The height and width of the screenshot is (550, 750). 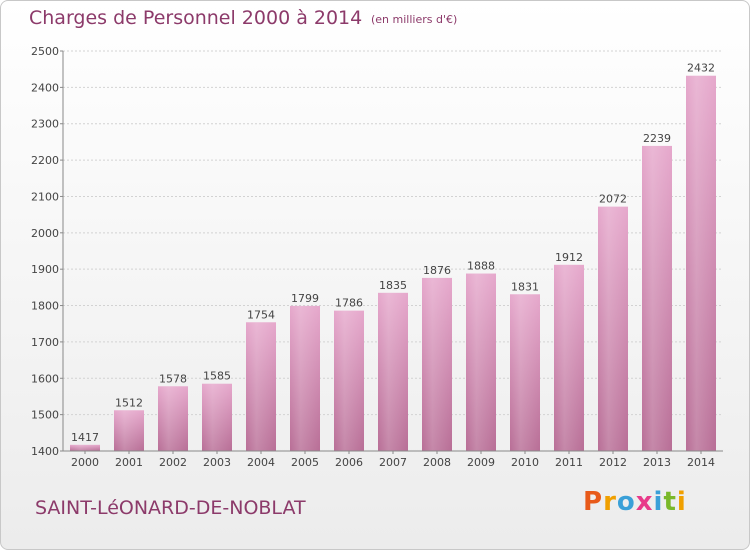 I want to click on value-label-2002: 1578, so click(x=173, y=378).